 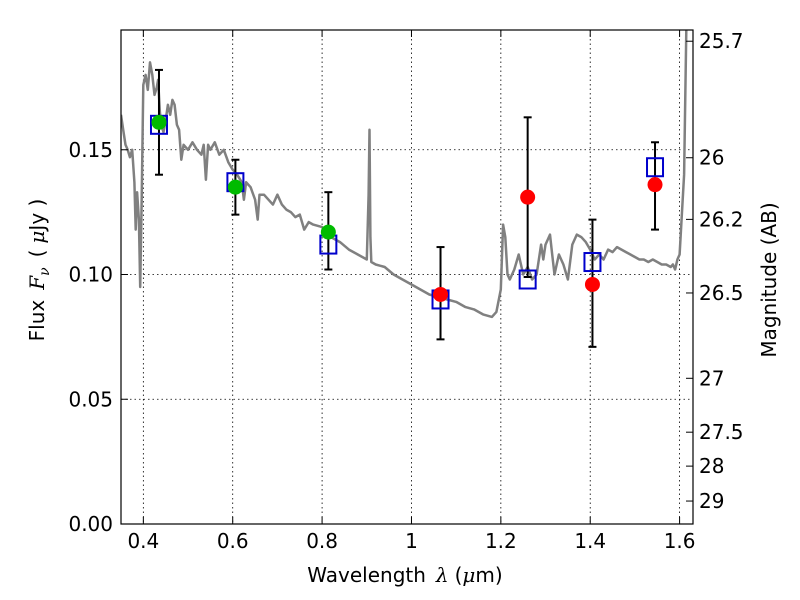 I want to click on y-label-text: Flux, so click(x=37, y=321).